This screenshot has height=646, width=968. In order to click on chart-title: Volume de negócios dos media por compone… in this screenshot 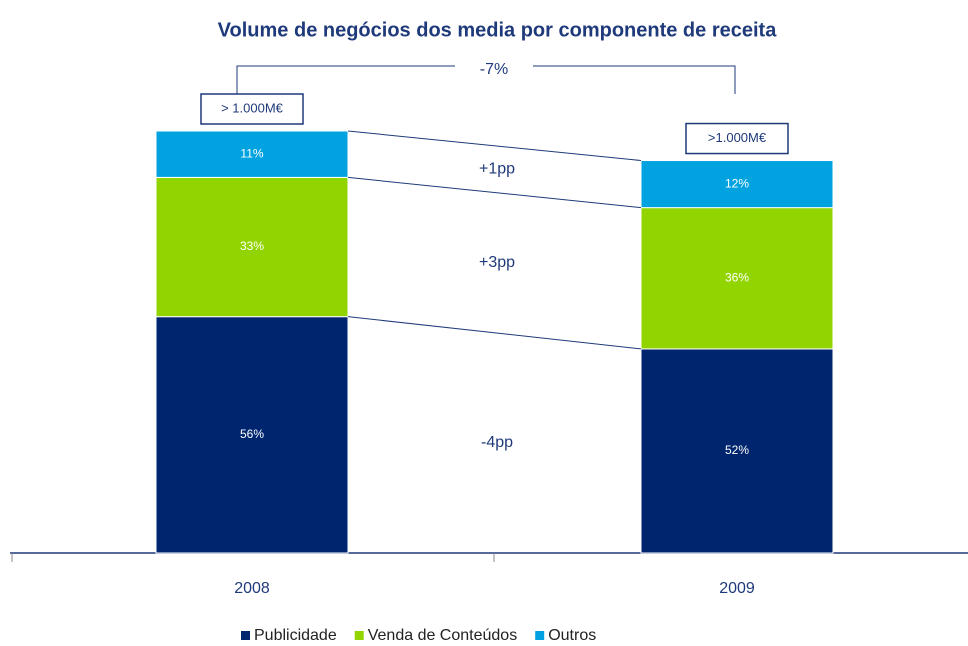, I will do `click(498, 30)`.